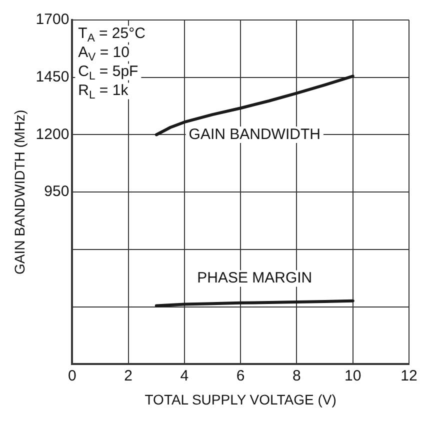  What do you see at coordinates (240, 375) in the screenshot?
I see `x-tick-label: 6` at bounding box center [240, 375].